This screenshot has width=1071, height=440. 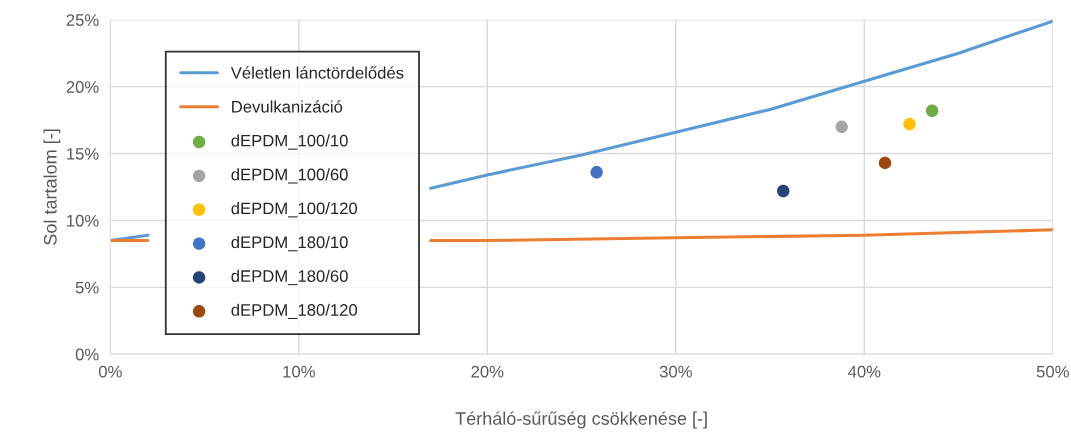 I want to click on y-tick-label: 10%, so click(x=83, y=220).